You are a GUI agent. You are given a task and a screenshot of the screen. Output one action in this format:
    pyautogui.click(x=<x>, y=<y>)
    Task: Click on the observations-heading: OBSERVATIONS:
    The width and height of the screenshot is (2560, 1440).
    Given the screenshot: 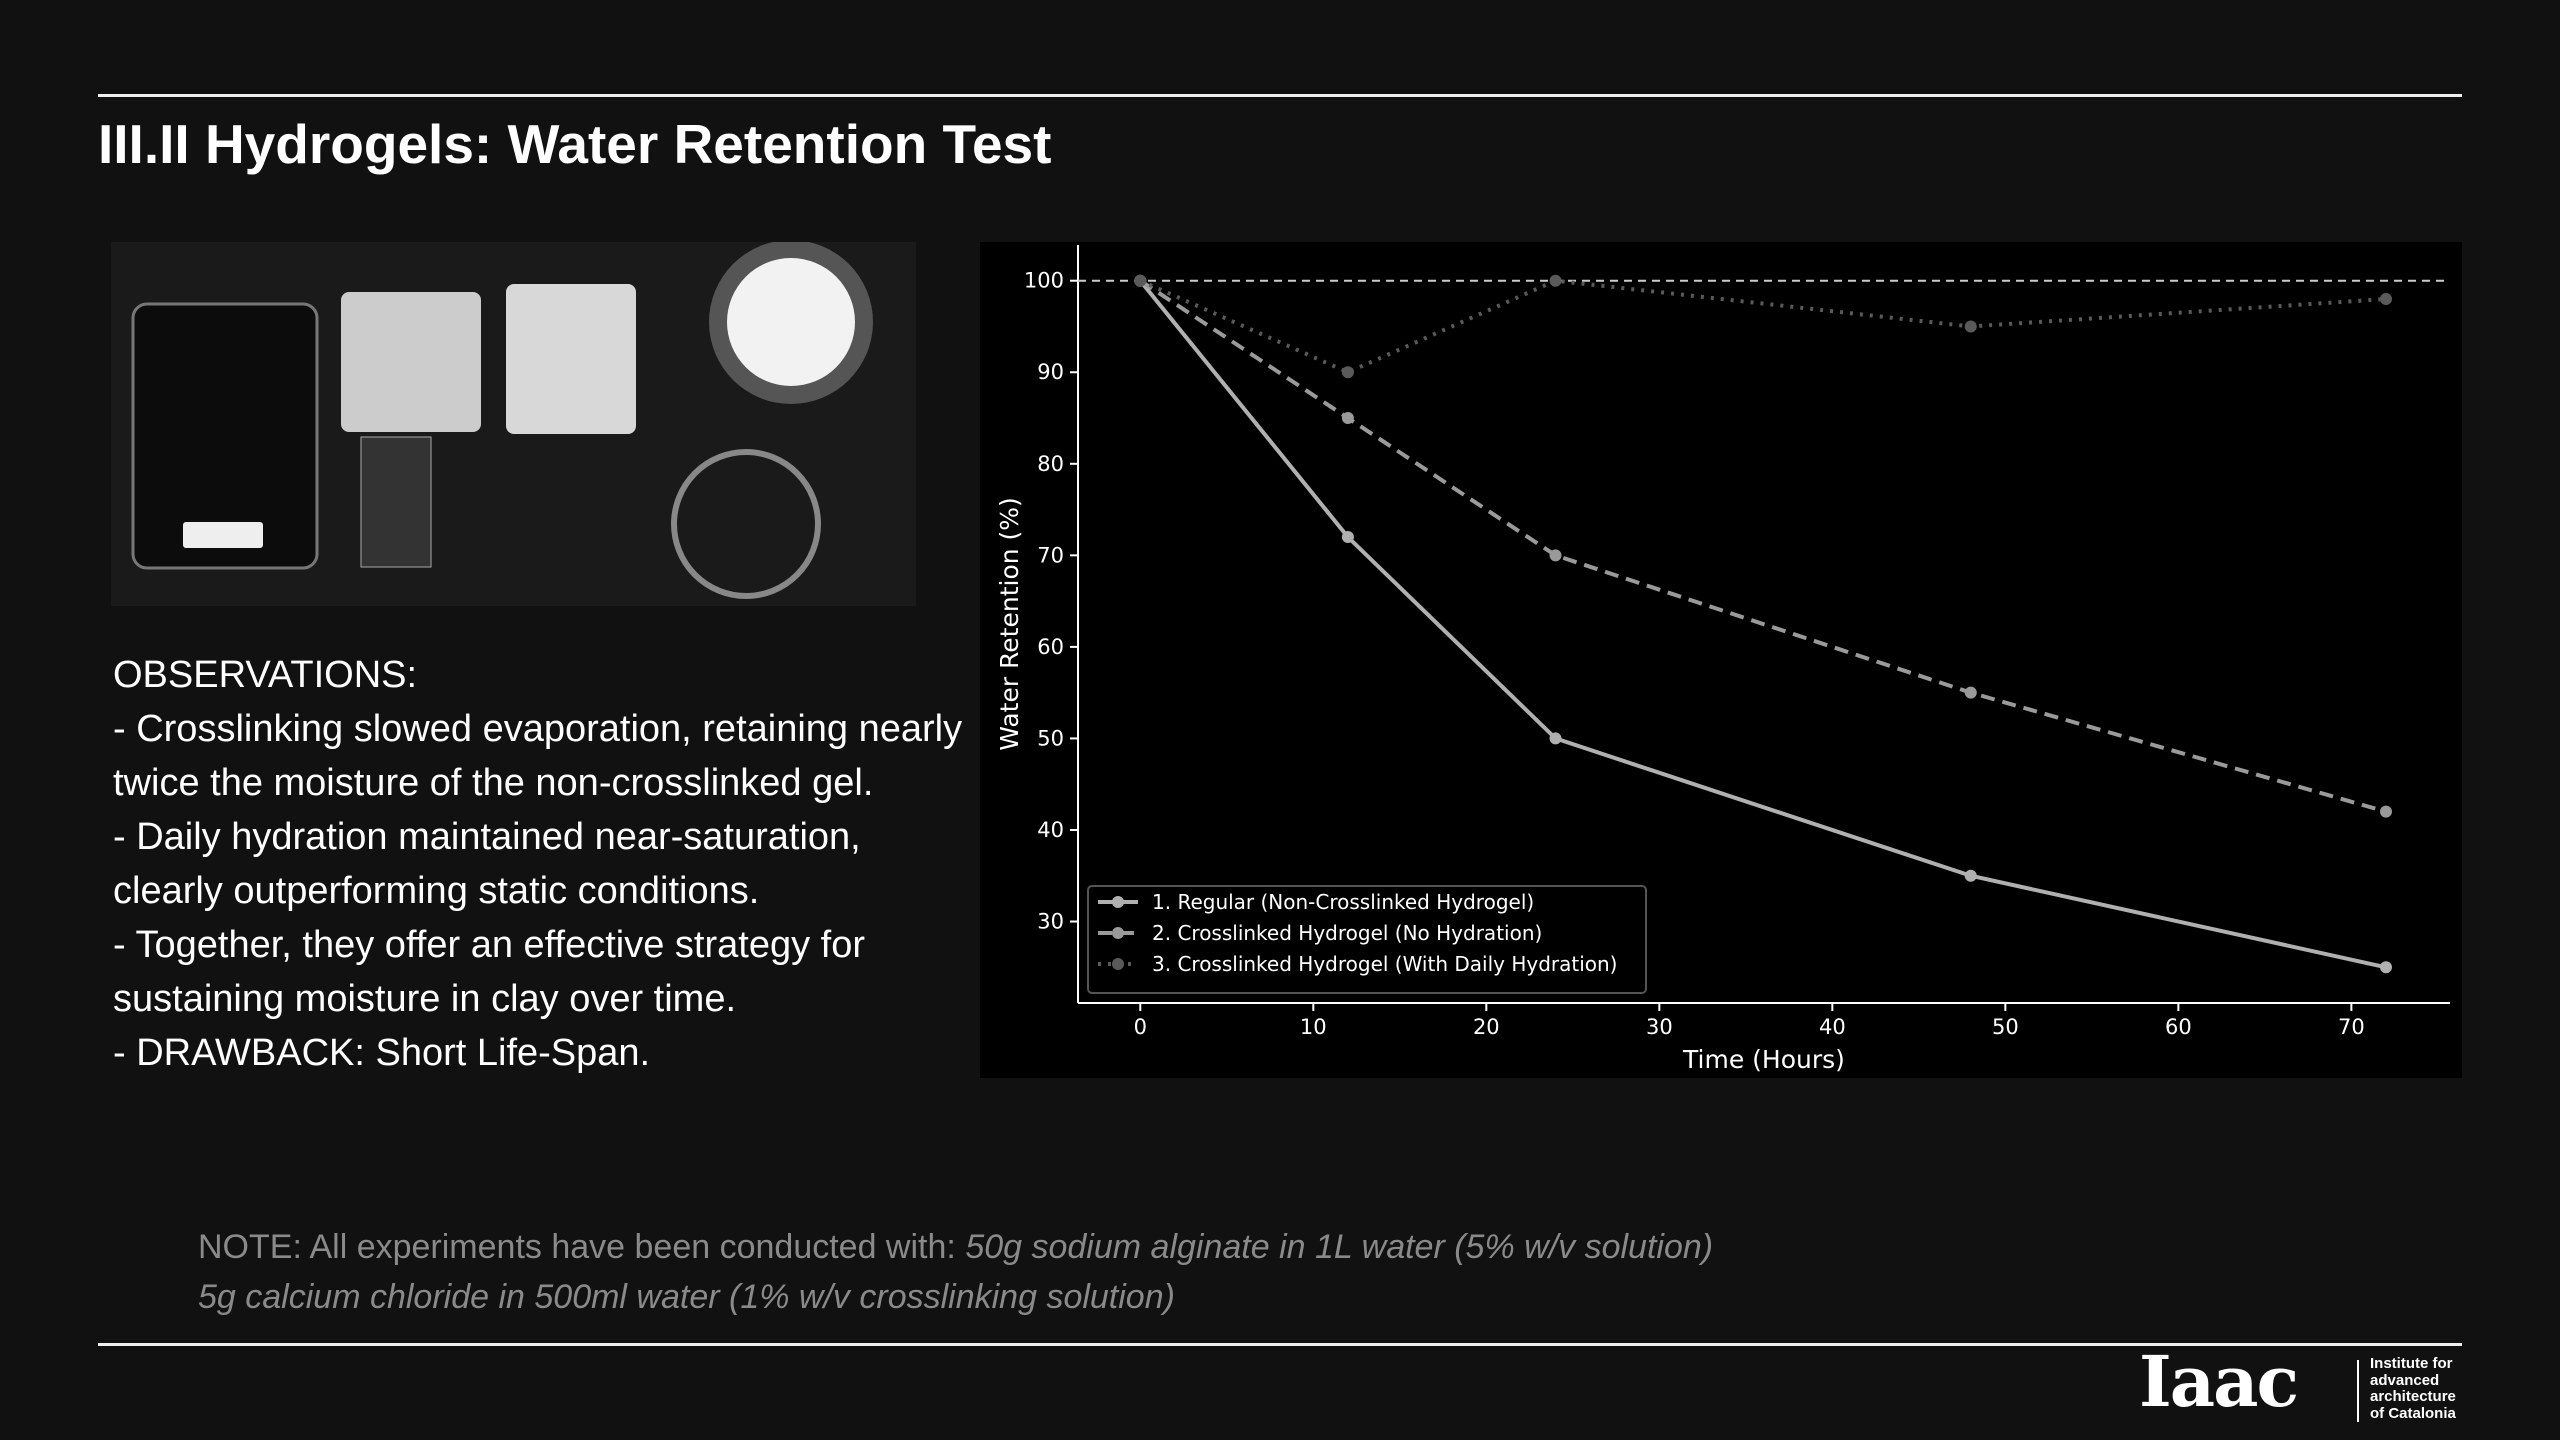 What is the action you would take?
    pyautogui.click(x=265, y=675)
    